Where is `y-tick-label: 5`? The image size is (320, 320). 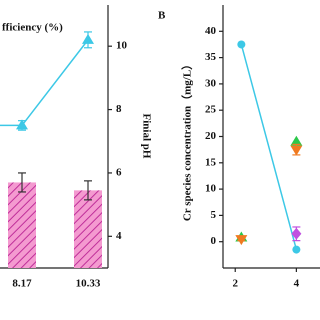
y-tick-label: 5 is located at coordinates (214, 215).